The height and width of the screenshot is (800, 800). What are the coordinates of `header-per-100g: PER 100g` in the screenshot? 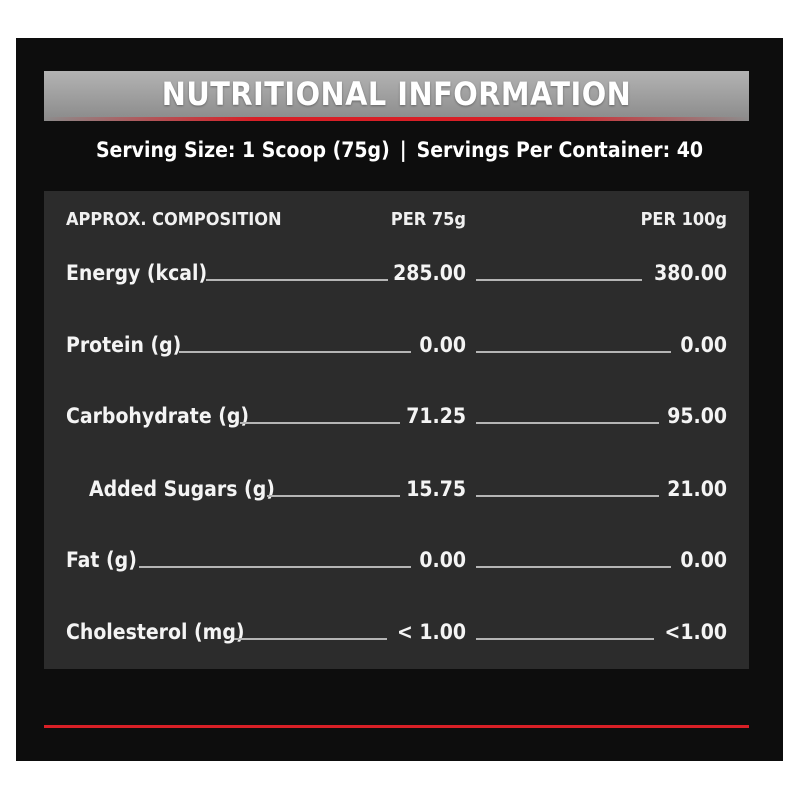 It's located at (683, 219).